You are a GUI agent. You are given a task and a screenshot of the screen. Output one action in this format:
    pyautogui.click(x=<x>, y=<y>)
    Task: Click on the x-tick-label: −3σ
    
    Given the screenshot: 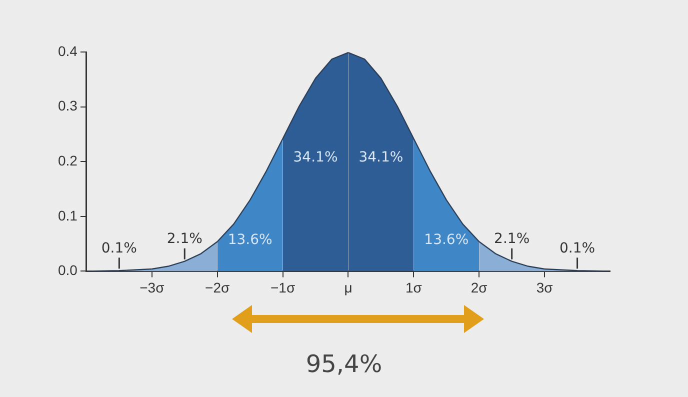 What is the action you would take?
    pyautogui.click(x=152, y=287)
    